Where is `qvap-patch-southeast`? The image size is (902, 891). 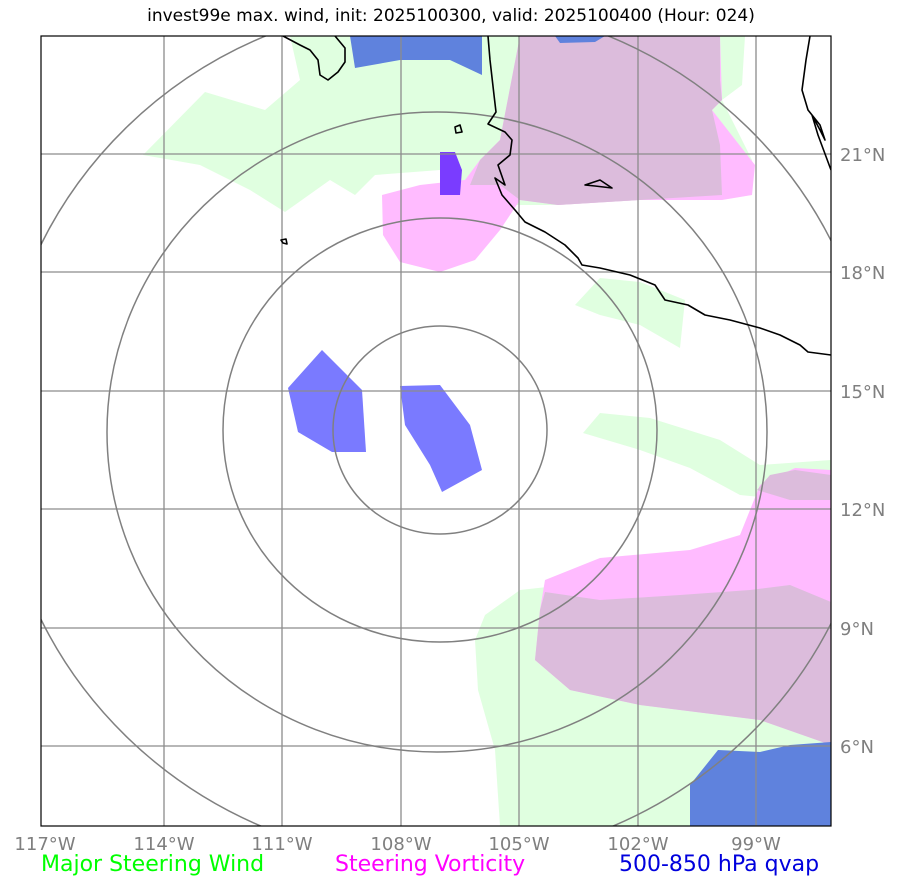 qvap-patch-southeast is located at coordinates (760, 784).